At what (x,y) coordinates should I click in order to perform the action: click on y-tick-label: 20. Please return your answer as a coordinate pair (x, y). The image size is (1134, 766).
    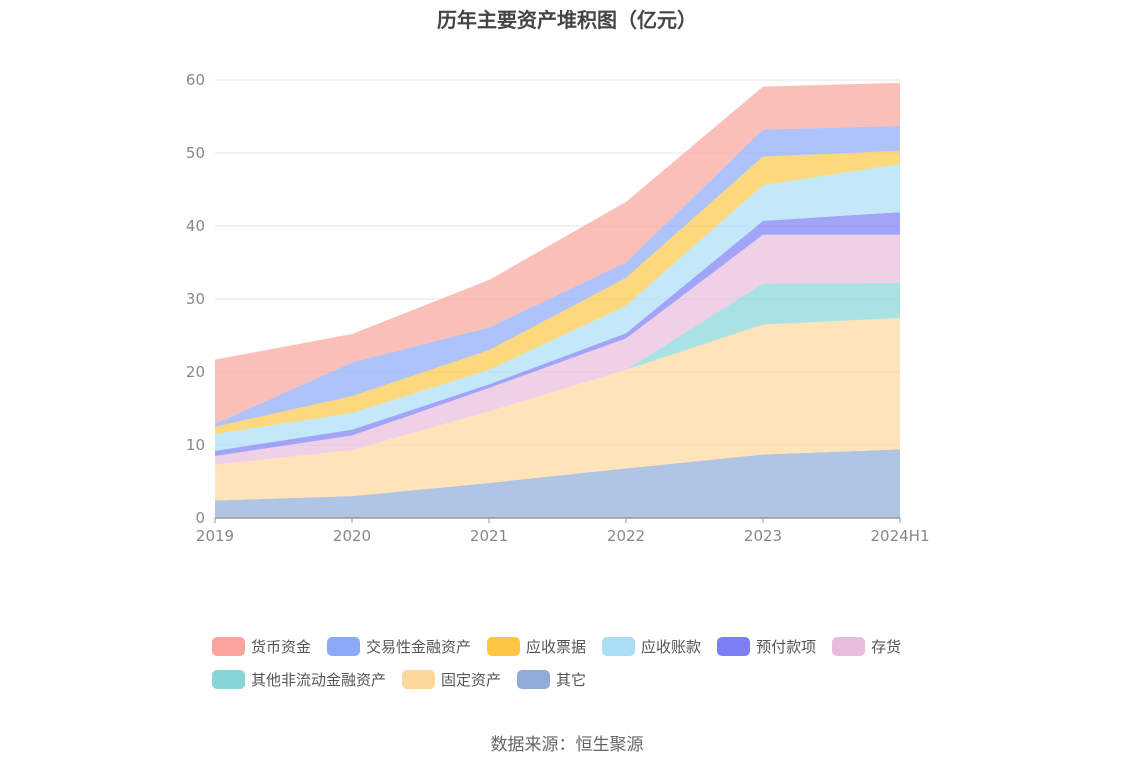
    Looking at the image, I should click on (195, 372).